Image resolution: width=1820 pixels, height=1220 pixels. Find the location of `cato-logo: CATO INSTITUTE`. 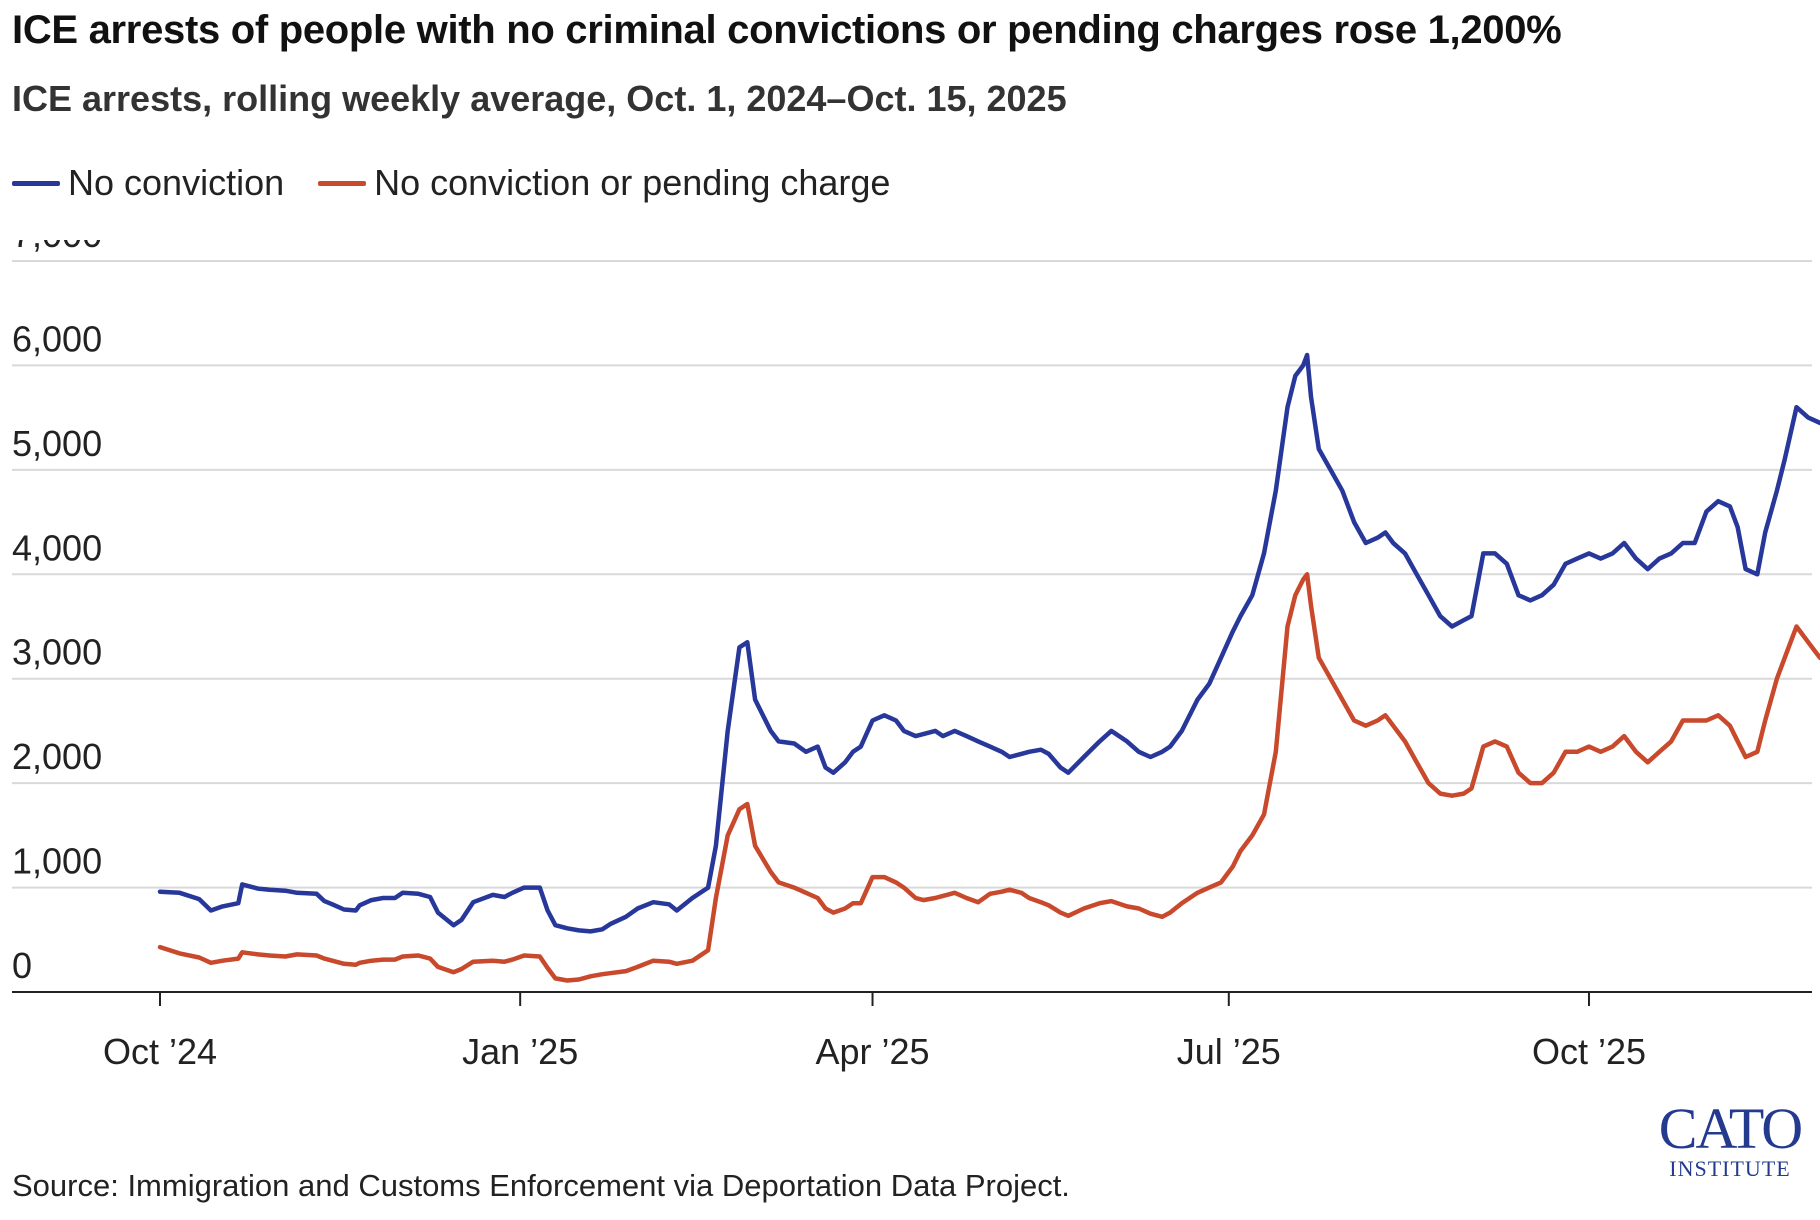

cato-logo: CATO INSTITUTE is located at coordinates (1730, 1140).